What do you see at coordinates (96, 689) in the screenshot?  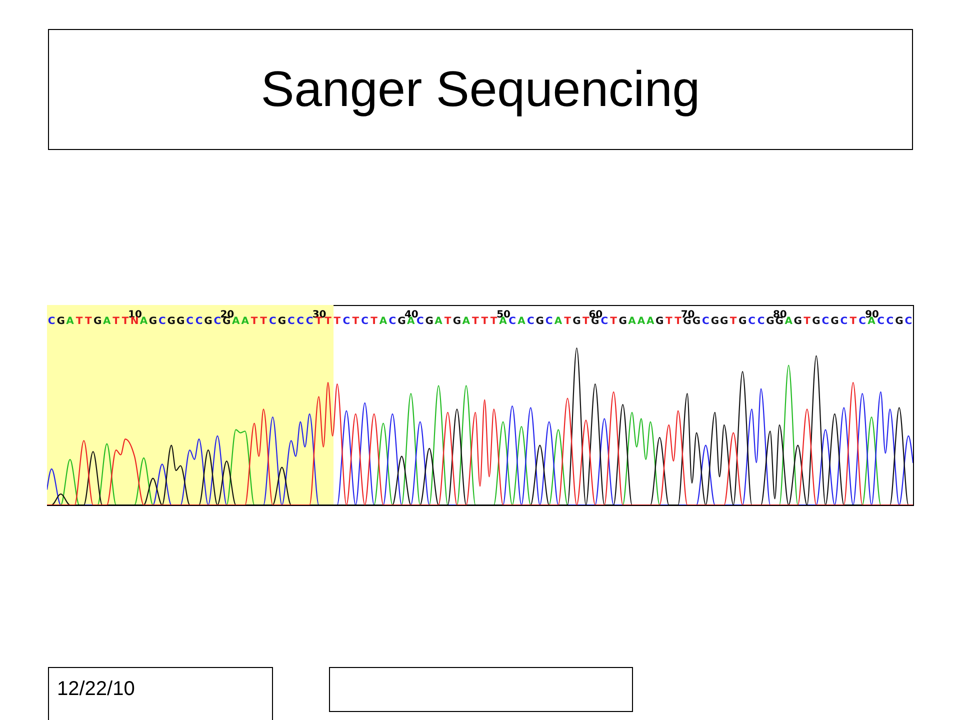 I see `text: 12/22/10` at bounding box center [96, 689].